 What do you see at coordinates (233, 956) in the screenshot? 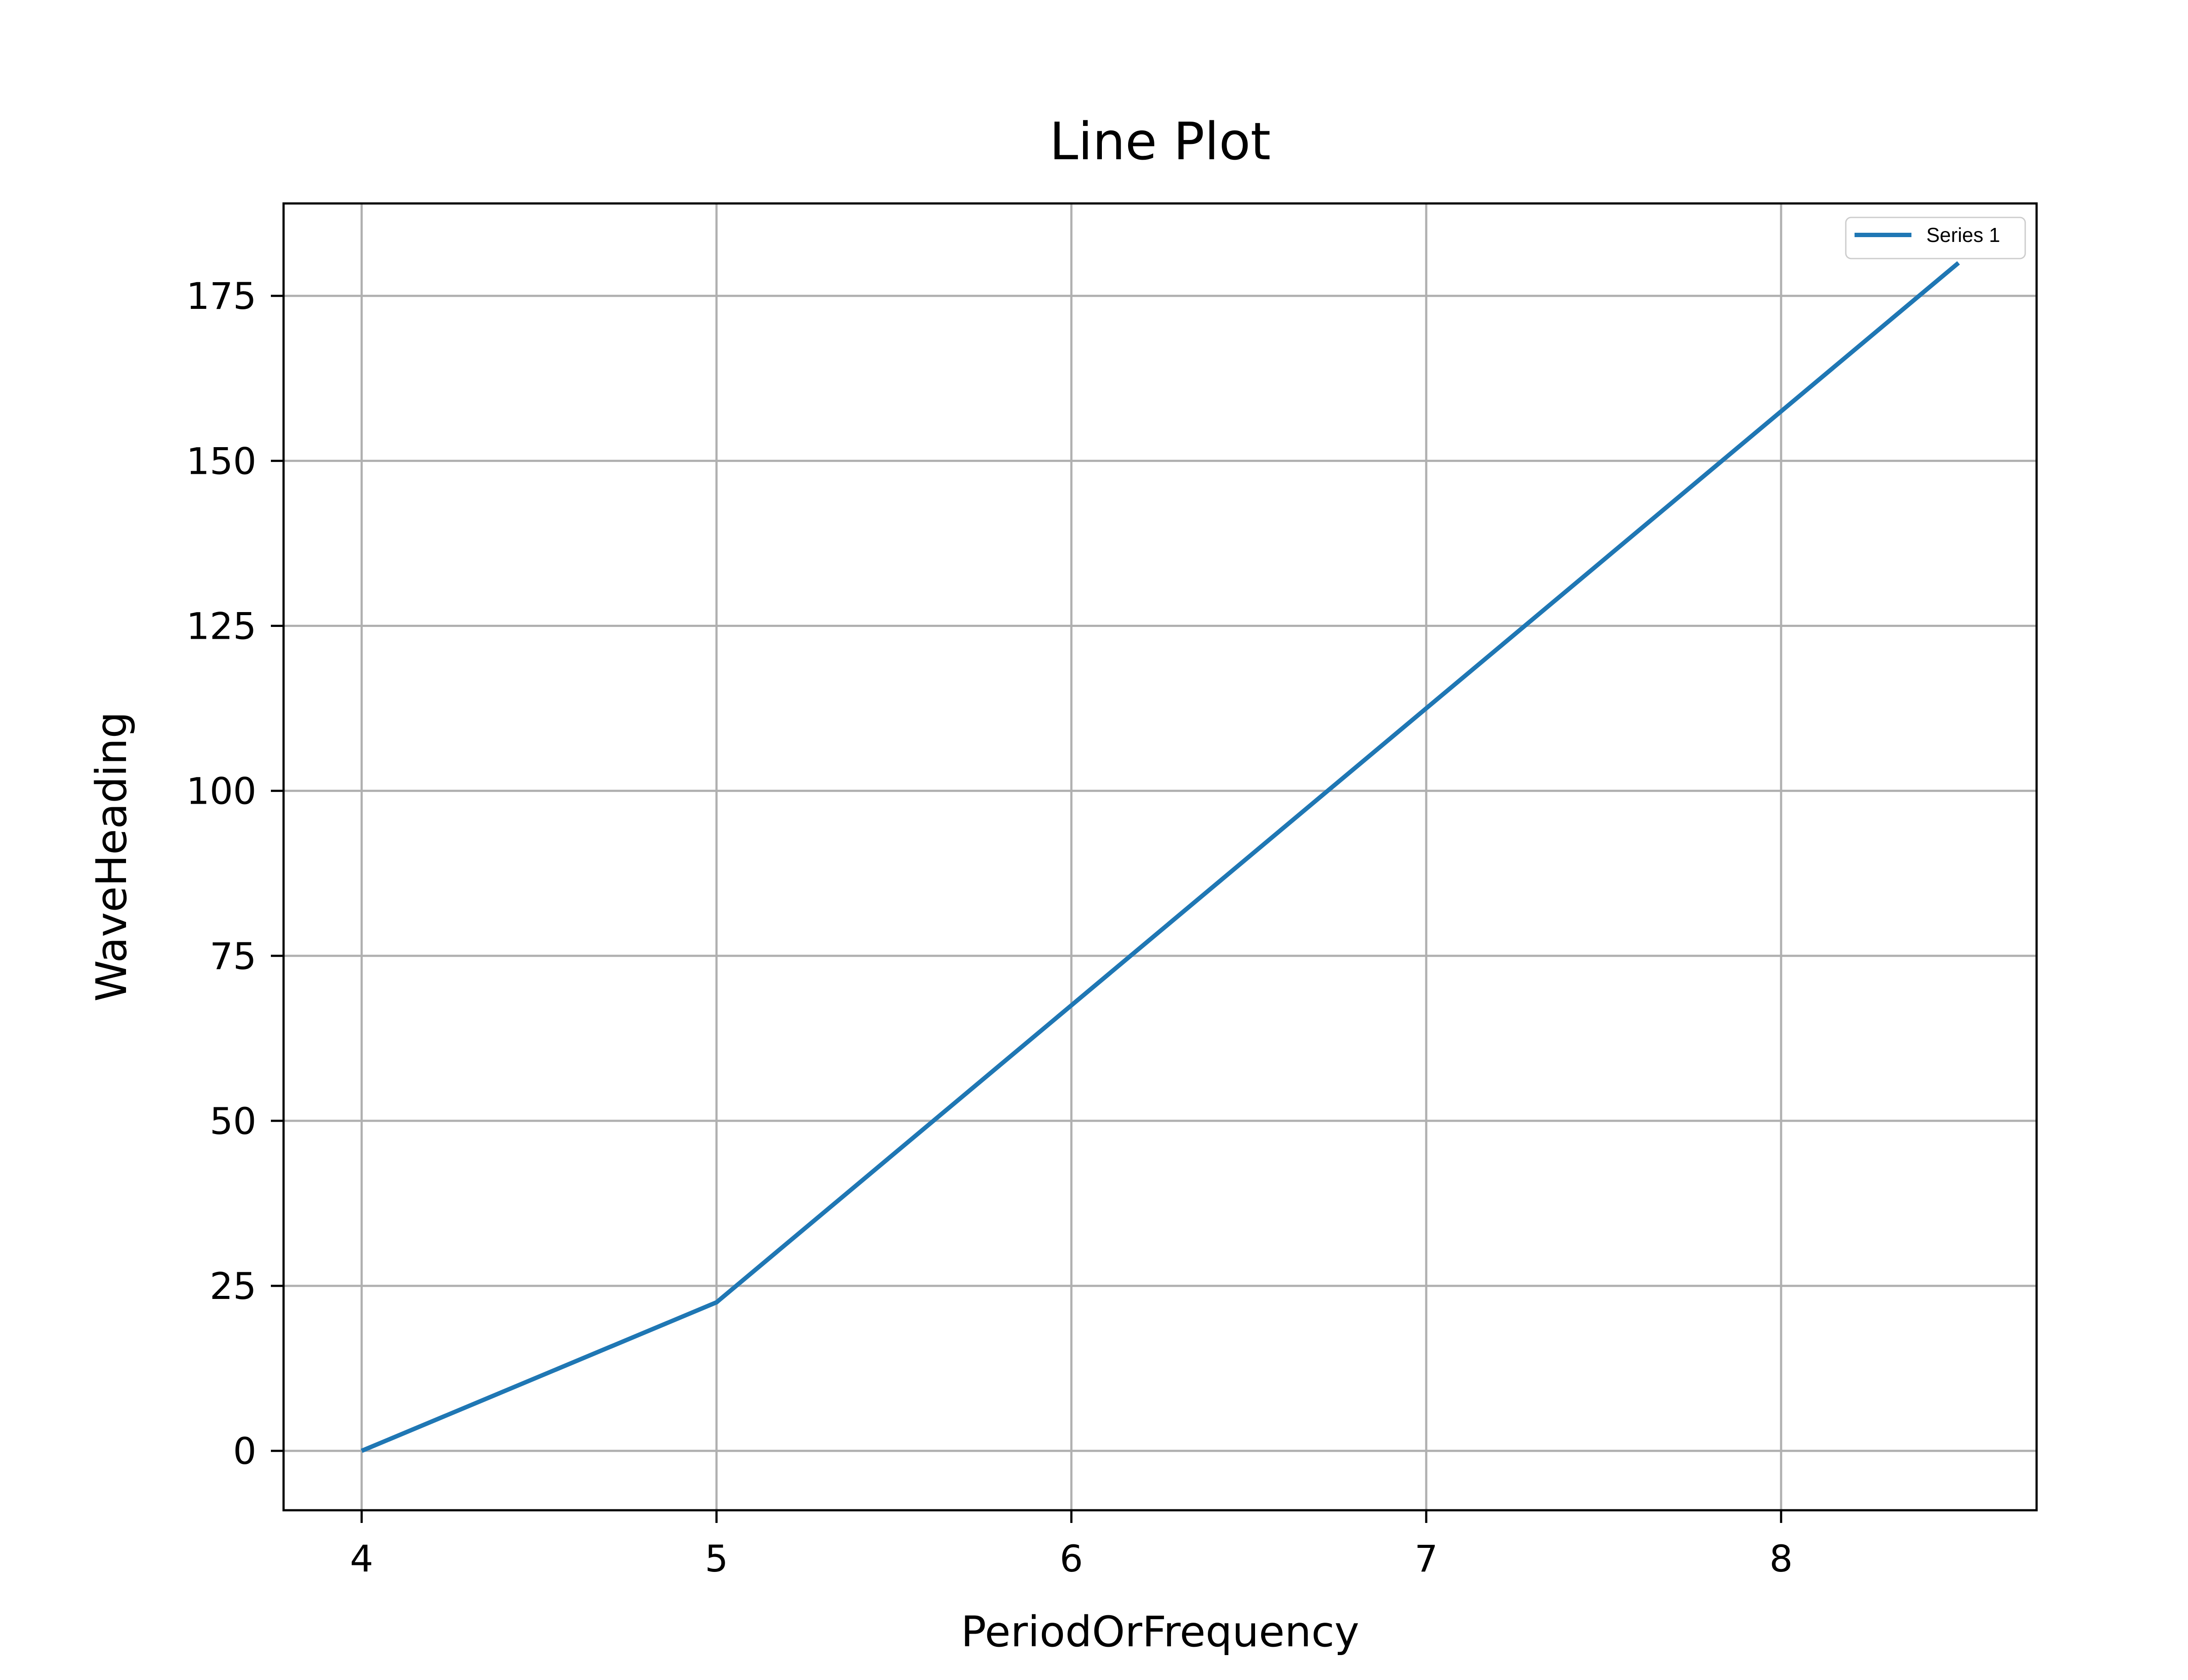
I see `y-tick-label-75: 75` at bounding box center [233, 956].